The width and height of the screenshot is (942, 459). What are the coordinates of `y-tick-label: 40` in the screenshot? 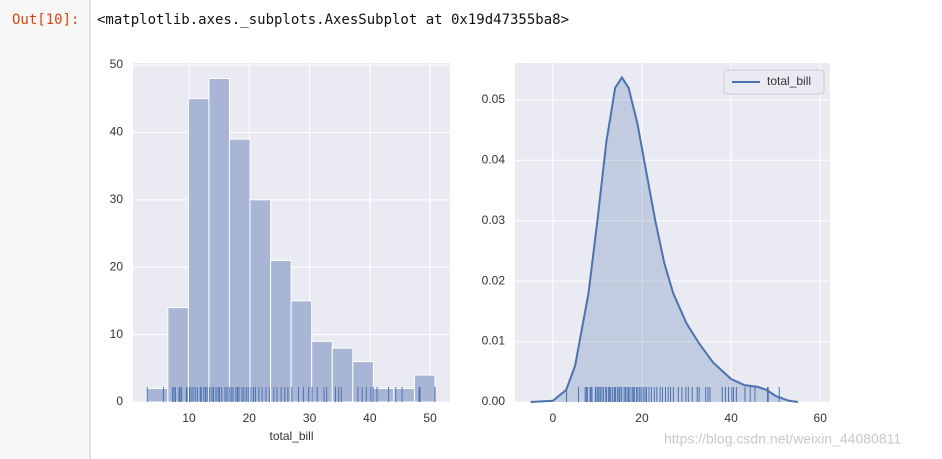 It's located at (117, 132).